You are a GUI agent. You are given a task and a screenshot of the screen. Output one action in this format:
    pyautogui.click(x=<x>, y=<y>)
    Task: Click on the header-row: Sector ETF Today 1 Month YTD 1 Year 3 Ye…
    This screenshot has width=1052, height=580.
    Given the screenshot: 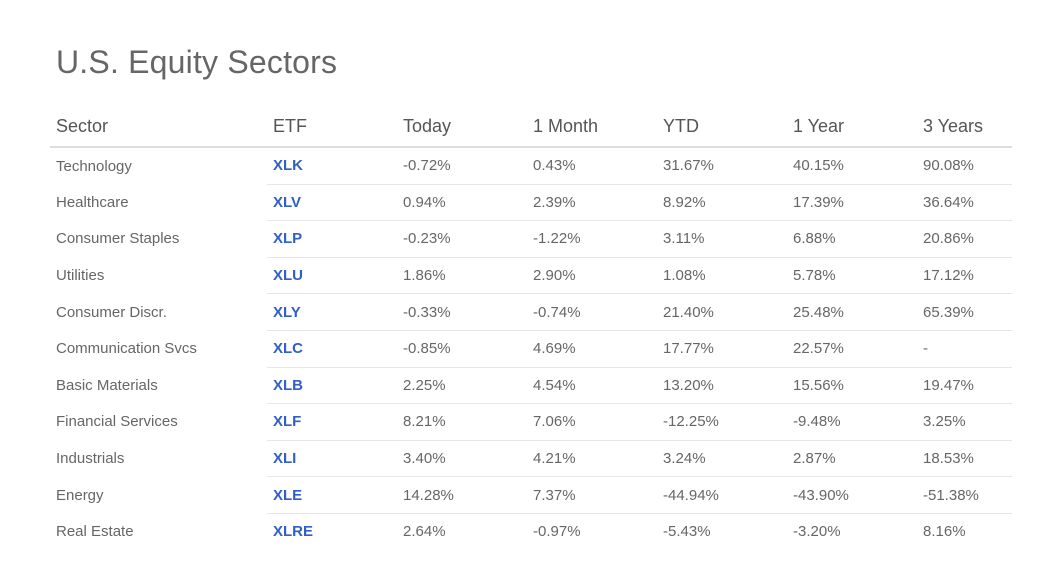 What is the action you would take?
    pyautogui.click(x=531, y=127)
    